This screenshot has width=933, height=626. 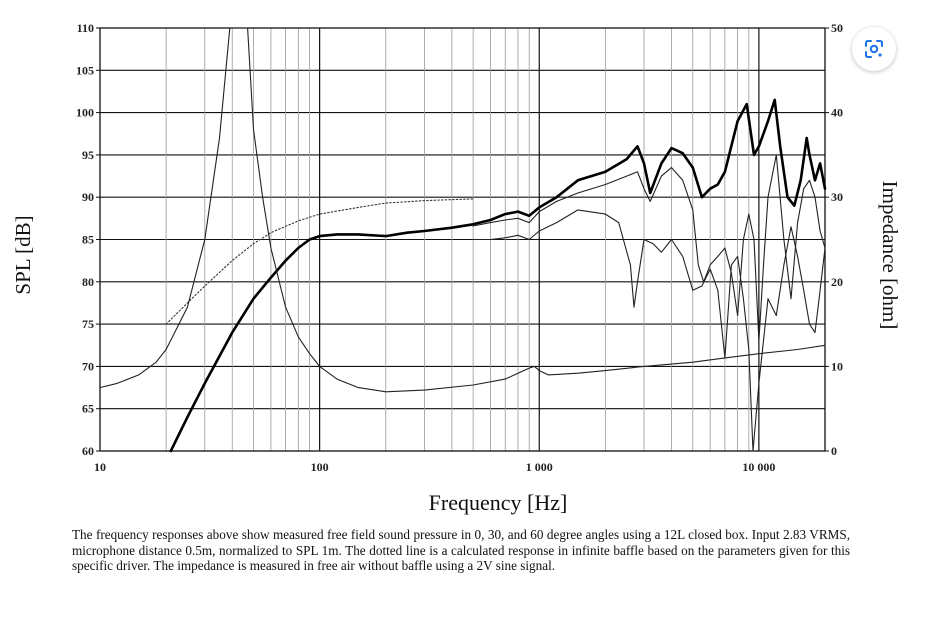 I want to click on y-tick-label: 105, so click(x=85, y=70).